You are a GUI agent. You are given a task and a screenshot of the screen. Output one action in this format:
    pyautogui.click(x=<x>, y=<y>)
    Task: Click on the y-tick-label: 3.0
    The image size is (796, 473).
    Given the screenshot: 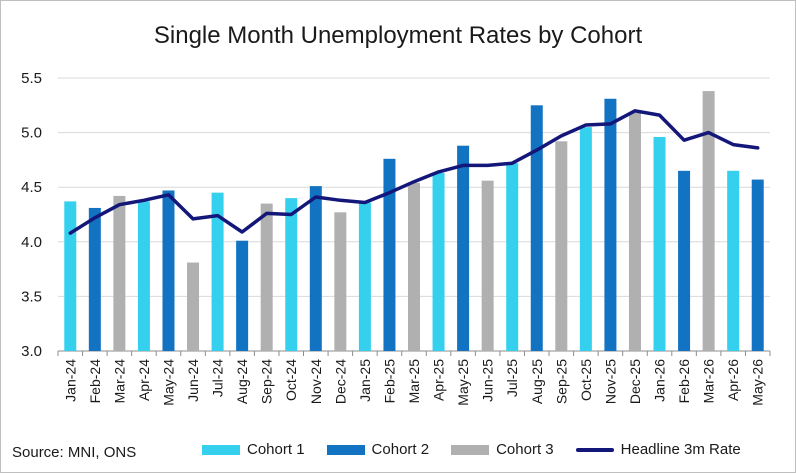 What is the action you would take?
    pyautogui.click(x=31, y=351)
    